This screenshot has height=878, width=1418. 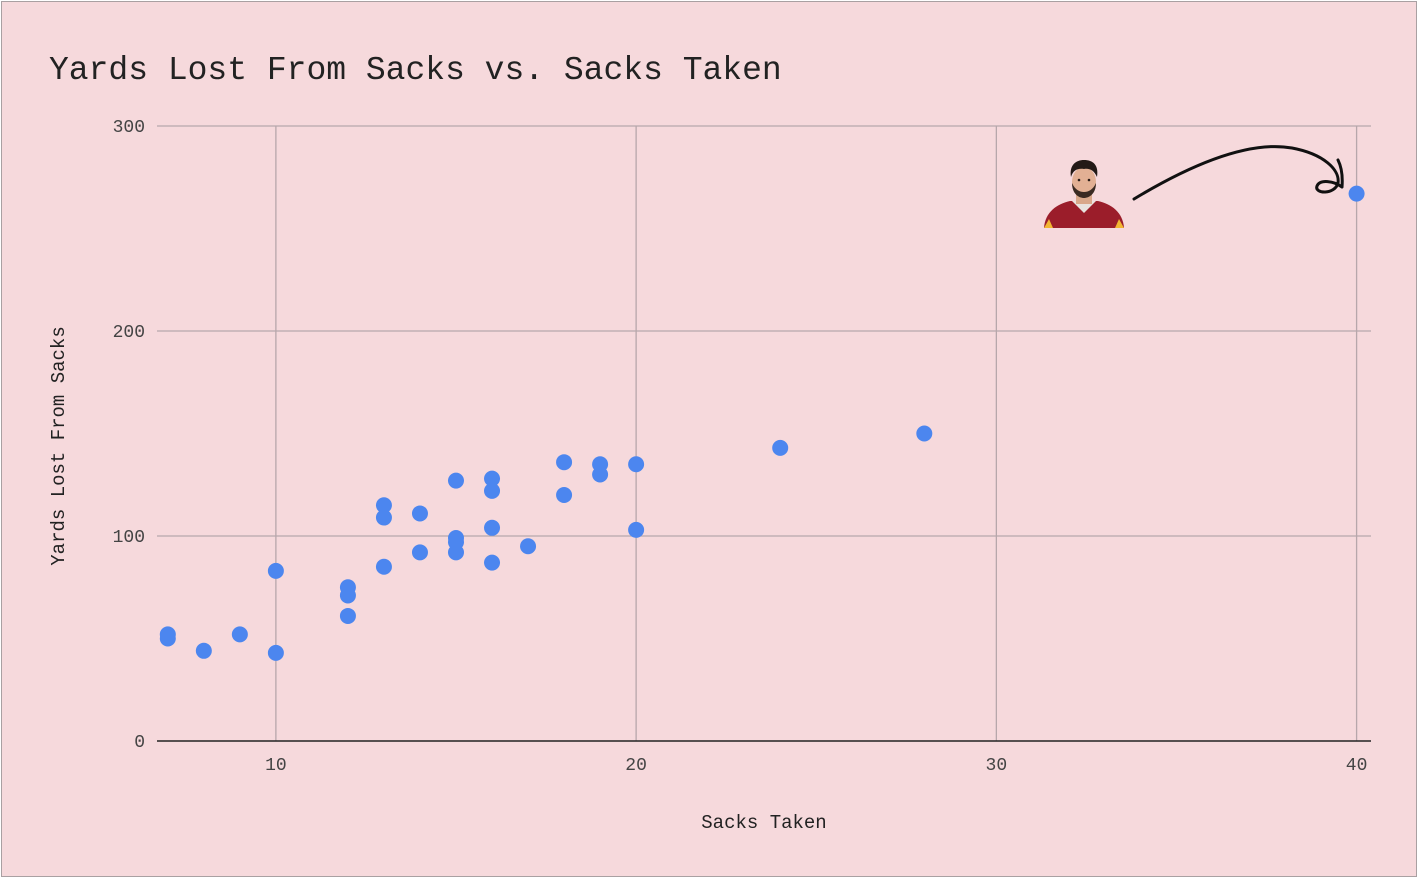 I want to click on player-annotation, so click(x=1194, y=186).